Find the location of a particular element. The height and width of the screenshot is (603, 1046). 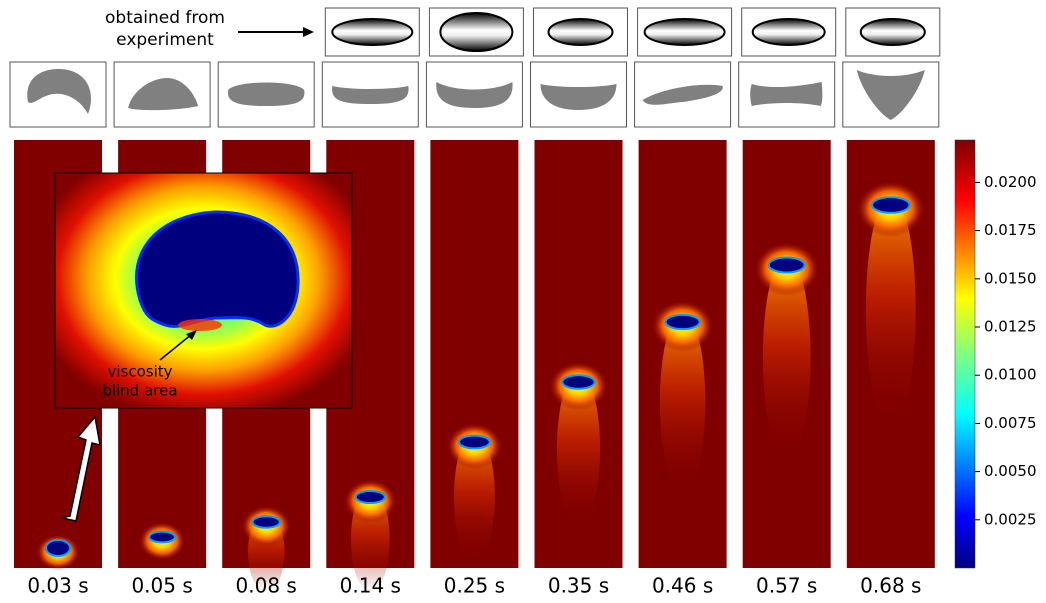

time-label: 0.68 s is located at coordinates (890, 586).